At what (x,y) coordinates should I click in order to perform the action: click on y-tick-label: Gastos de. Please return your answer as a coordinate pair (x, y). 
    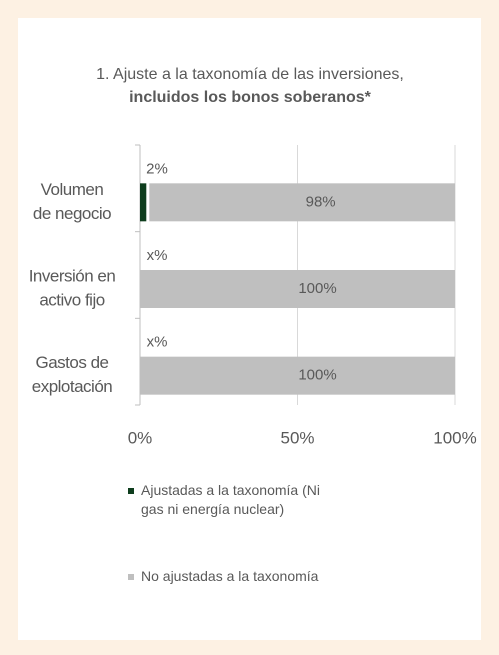
    Looking at the image, I should click on (72, 362).